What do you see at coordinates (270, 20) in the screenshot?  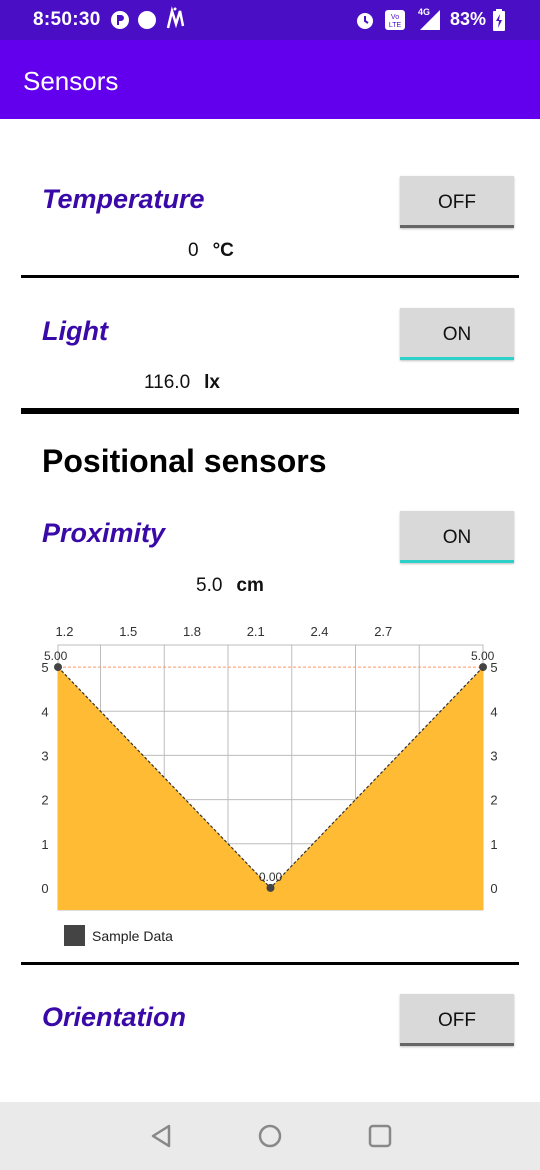 I see `status-bar: 8:50:30 Vo LTE 4G 83%` at bounding box center [270, 20].